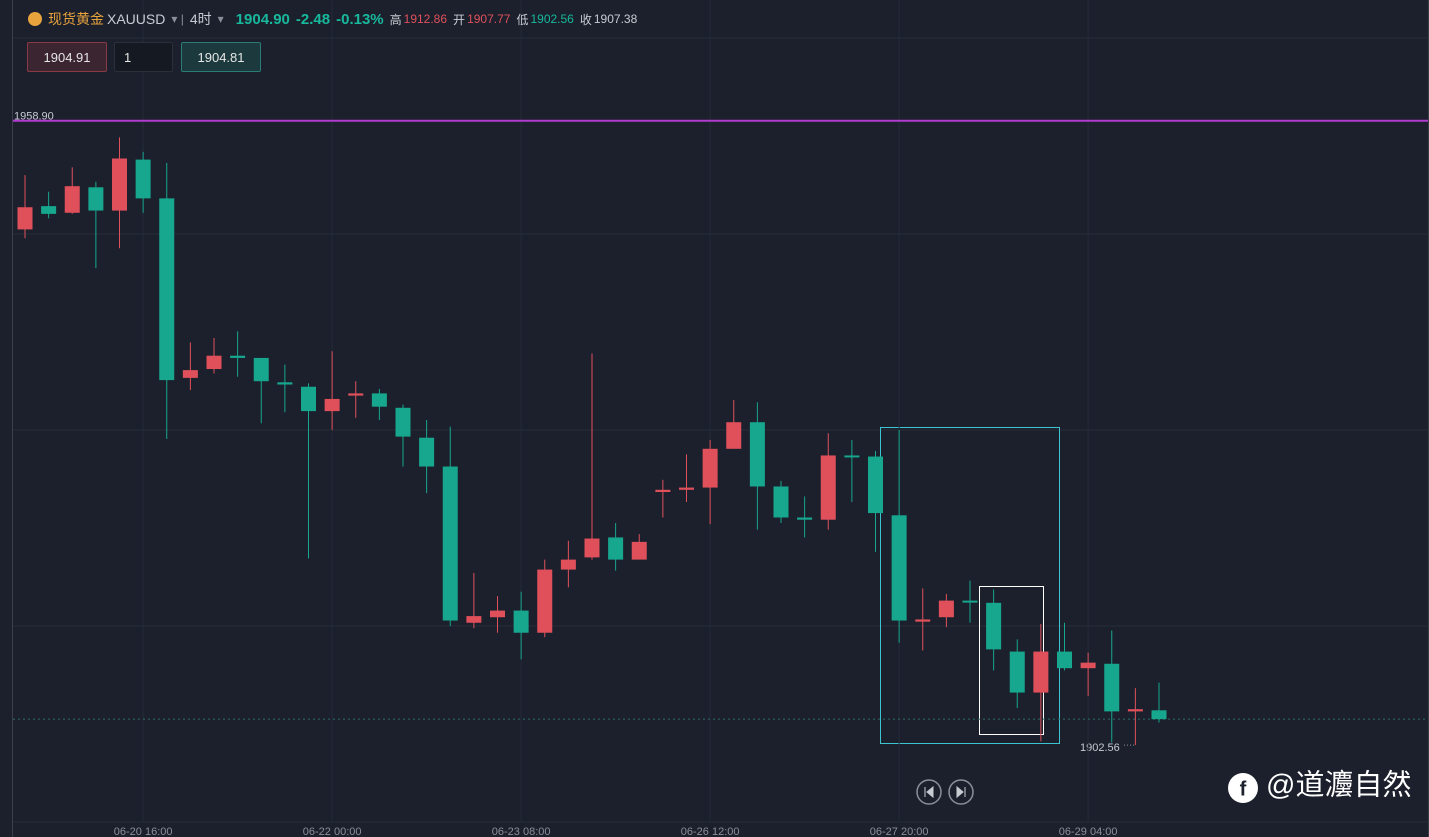  Describe the element at coordinates (67, 57) in the screenshot. I see `sell-button: 1904.91` at that location.